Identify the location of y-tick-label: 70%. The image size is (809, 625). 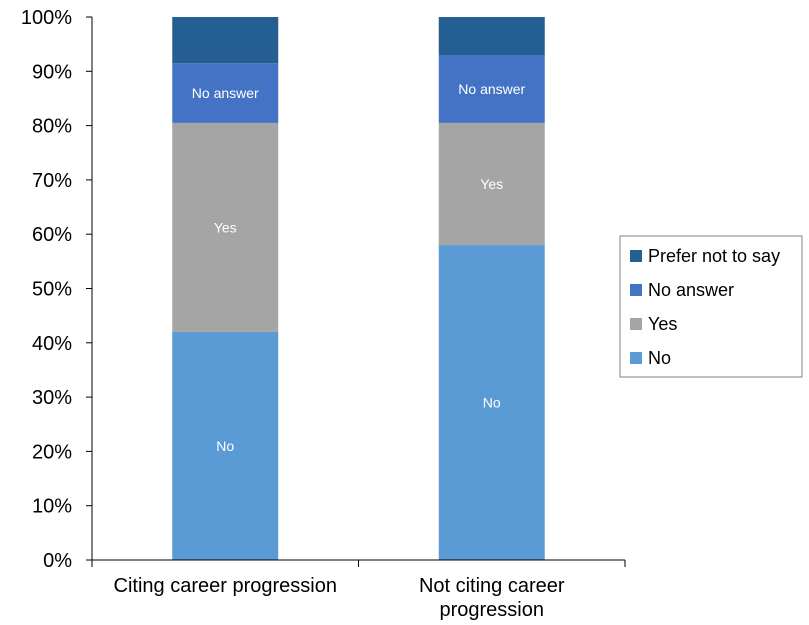
(52, 181).